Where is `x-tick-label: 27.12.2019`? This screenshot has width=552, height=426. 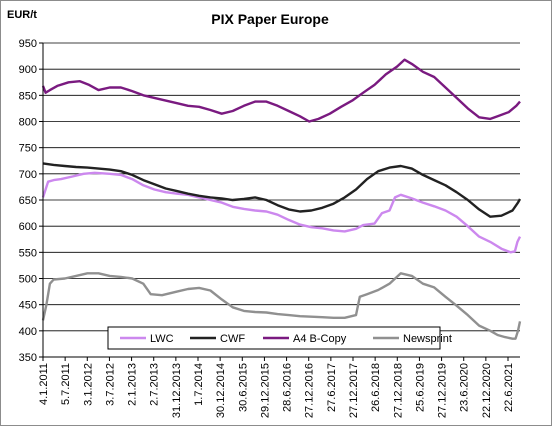 x-tick-label: 27.12.2019 is located at coordinates (443, 390).